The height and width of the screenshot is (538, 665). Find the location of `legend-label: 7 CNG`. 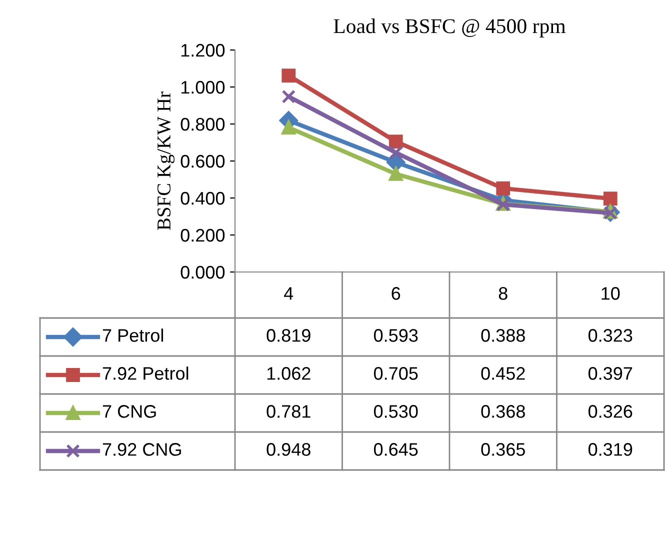

legend-label: 7 CNG is located at coordinates (129, 411).